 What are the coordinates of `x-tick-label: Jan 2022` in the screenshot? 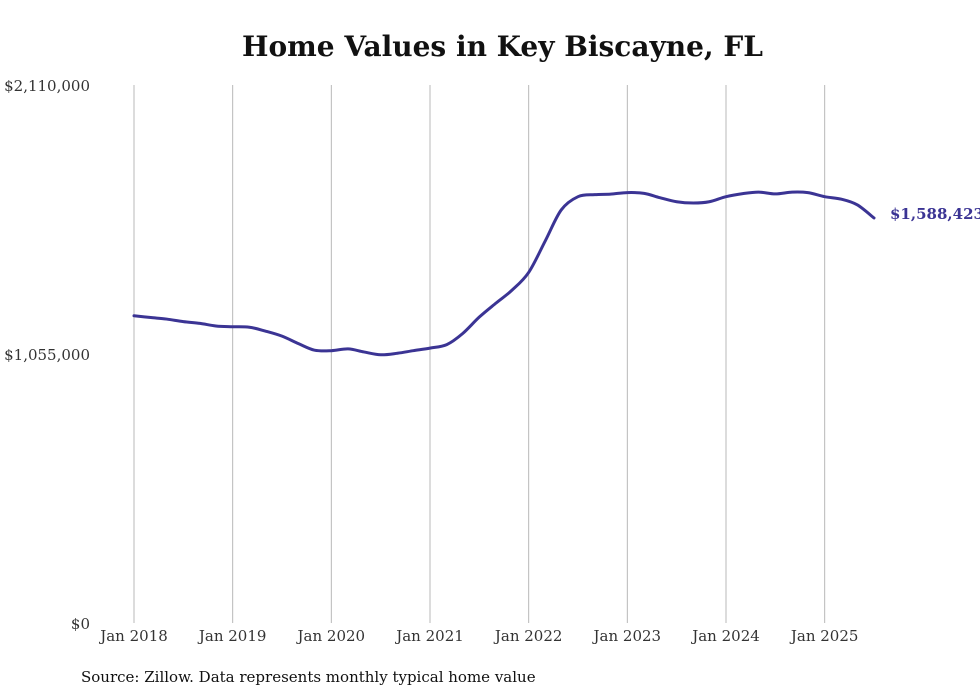 It's located at (528, 636).